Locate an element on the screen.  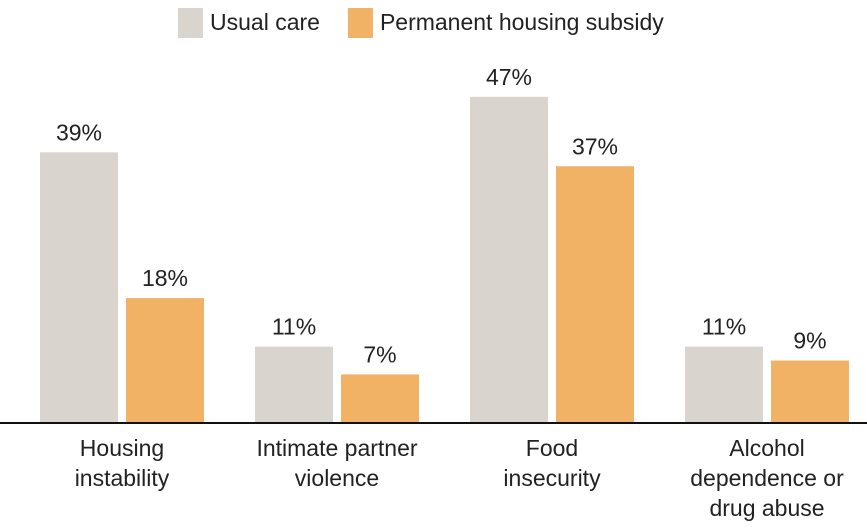
value-label: 9% is located at coordinates (809, 341).